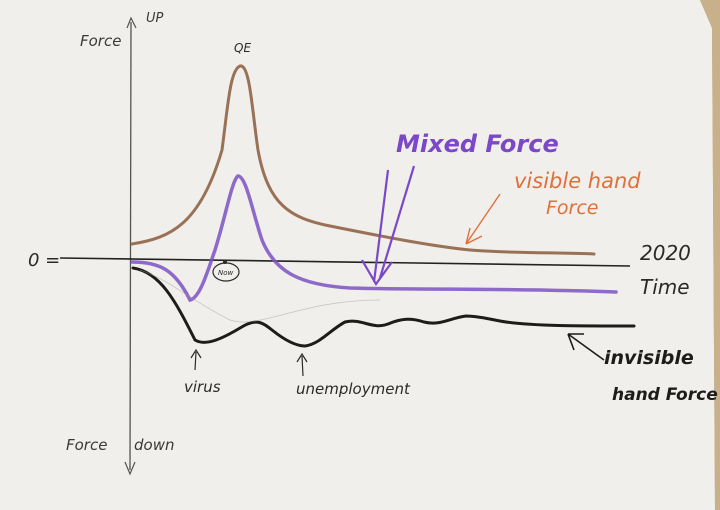  Describe the element at coordinates (388, 226) in the screenshot. I see `mixed-force-arrow-icon` at that location.